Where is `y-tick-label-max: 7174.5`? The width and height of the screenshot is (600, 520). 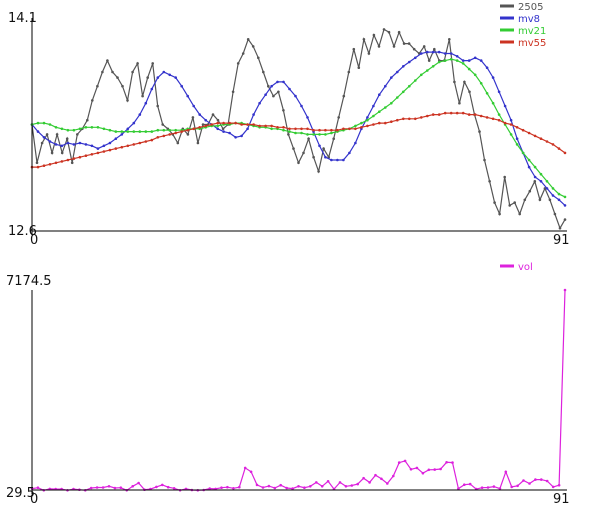 y-tick-label-max: 7174.5 is located at coordinates (29, 281).